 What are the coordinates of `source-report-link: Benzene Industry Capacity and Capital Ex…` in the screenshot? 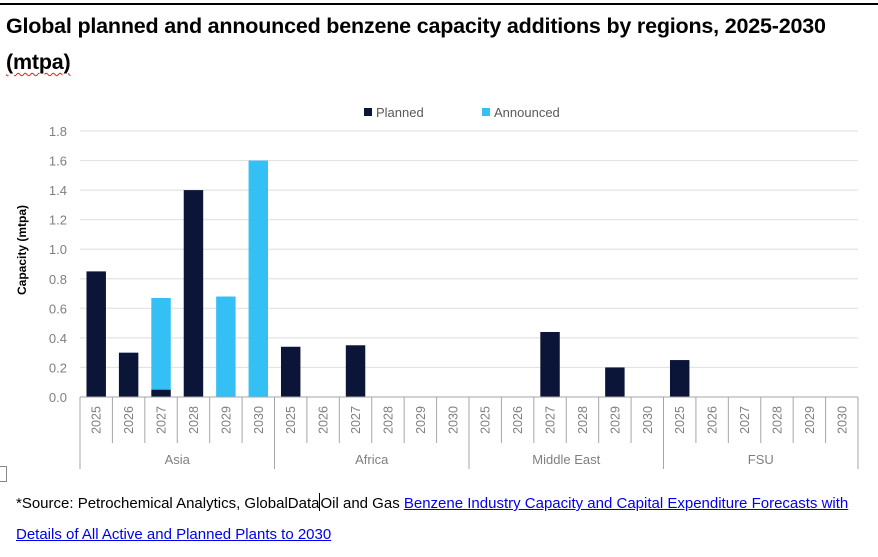 It's located at (432, 519).